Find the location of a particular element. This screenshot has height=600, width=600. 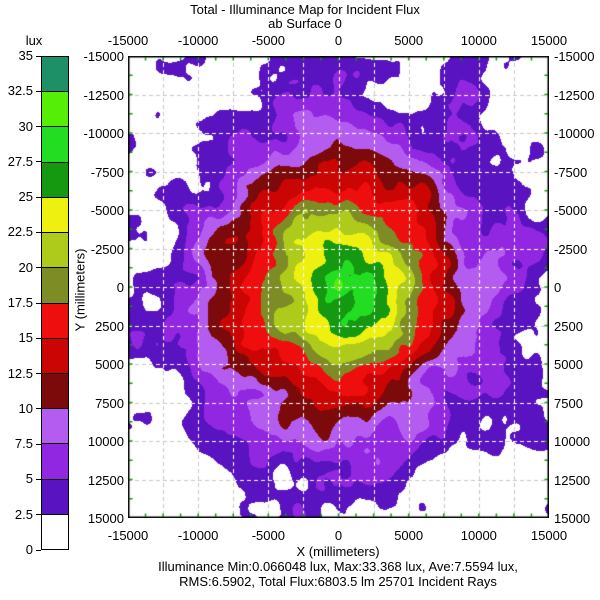

chart-subtitle: ab Surface 0 is located at coordinates (305, 23).